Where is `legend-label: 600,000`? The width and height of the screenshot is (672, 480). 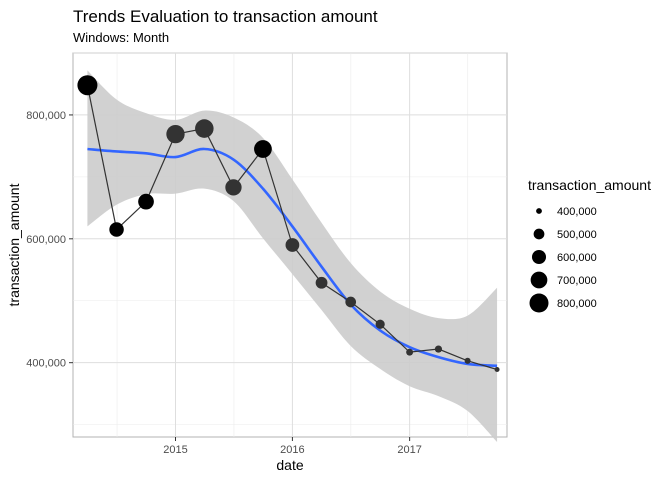
legend-label: 600,000 is located at coordinates (577, 258).